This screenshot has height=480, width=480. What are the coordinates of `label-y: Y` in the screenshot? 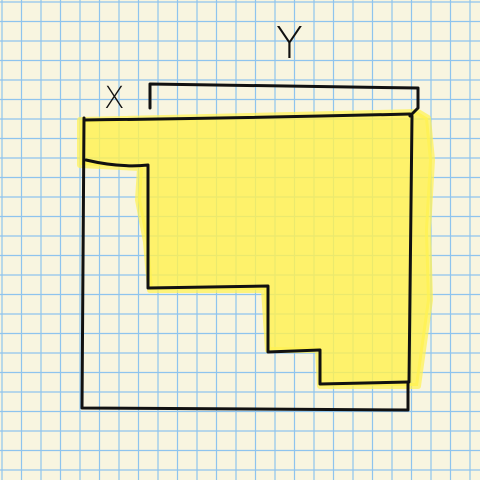 It's located at (289, 43).